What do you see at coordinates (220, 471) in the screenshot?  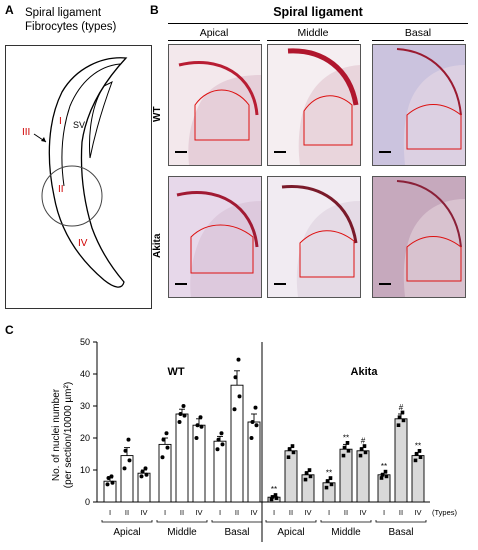 I see `bar-wt-basal-i` at bounding box center [220, 471].